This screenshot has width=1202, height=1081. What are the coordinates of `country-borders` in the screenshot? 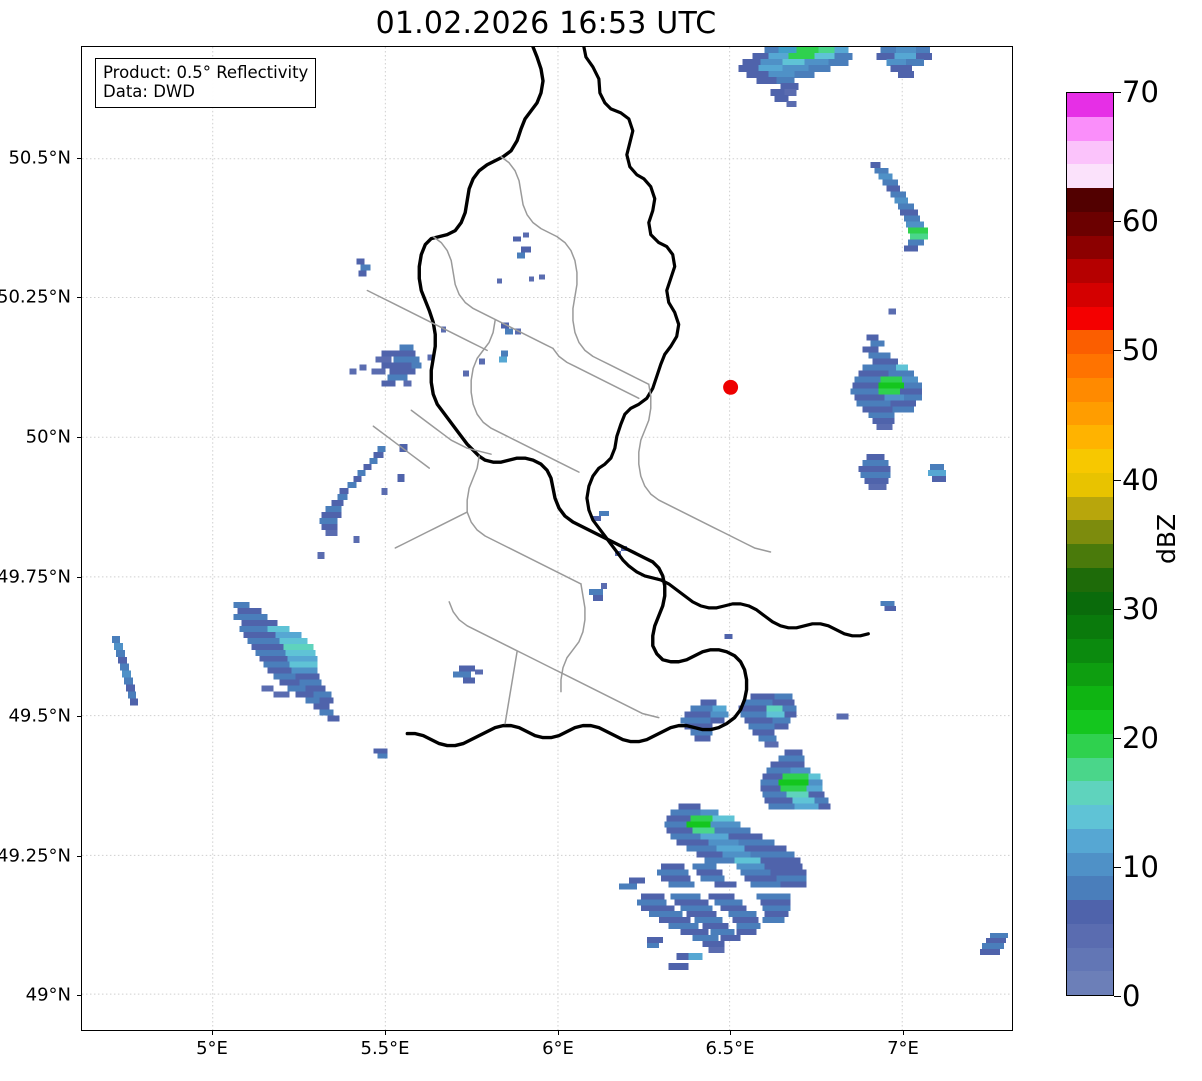 It's located at (726, 342).